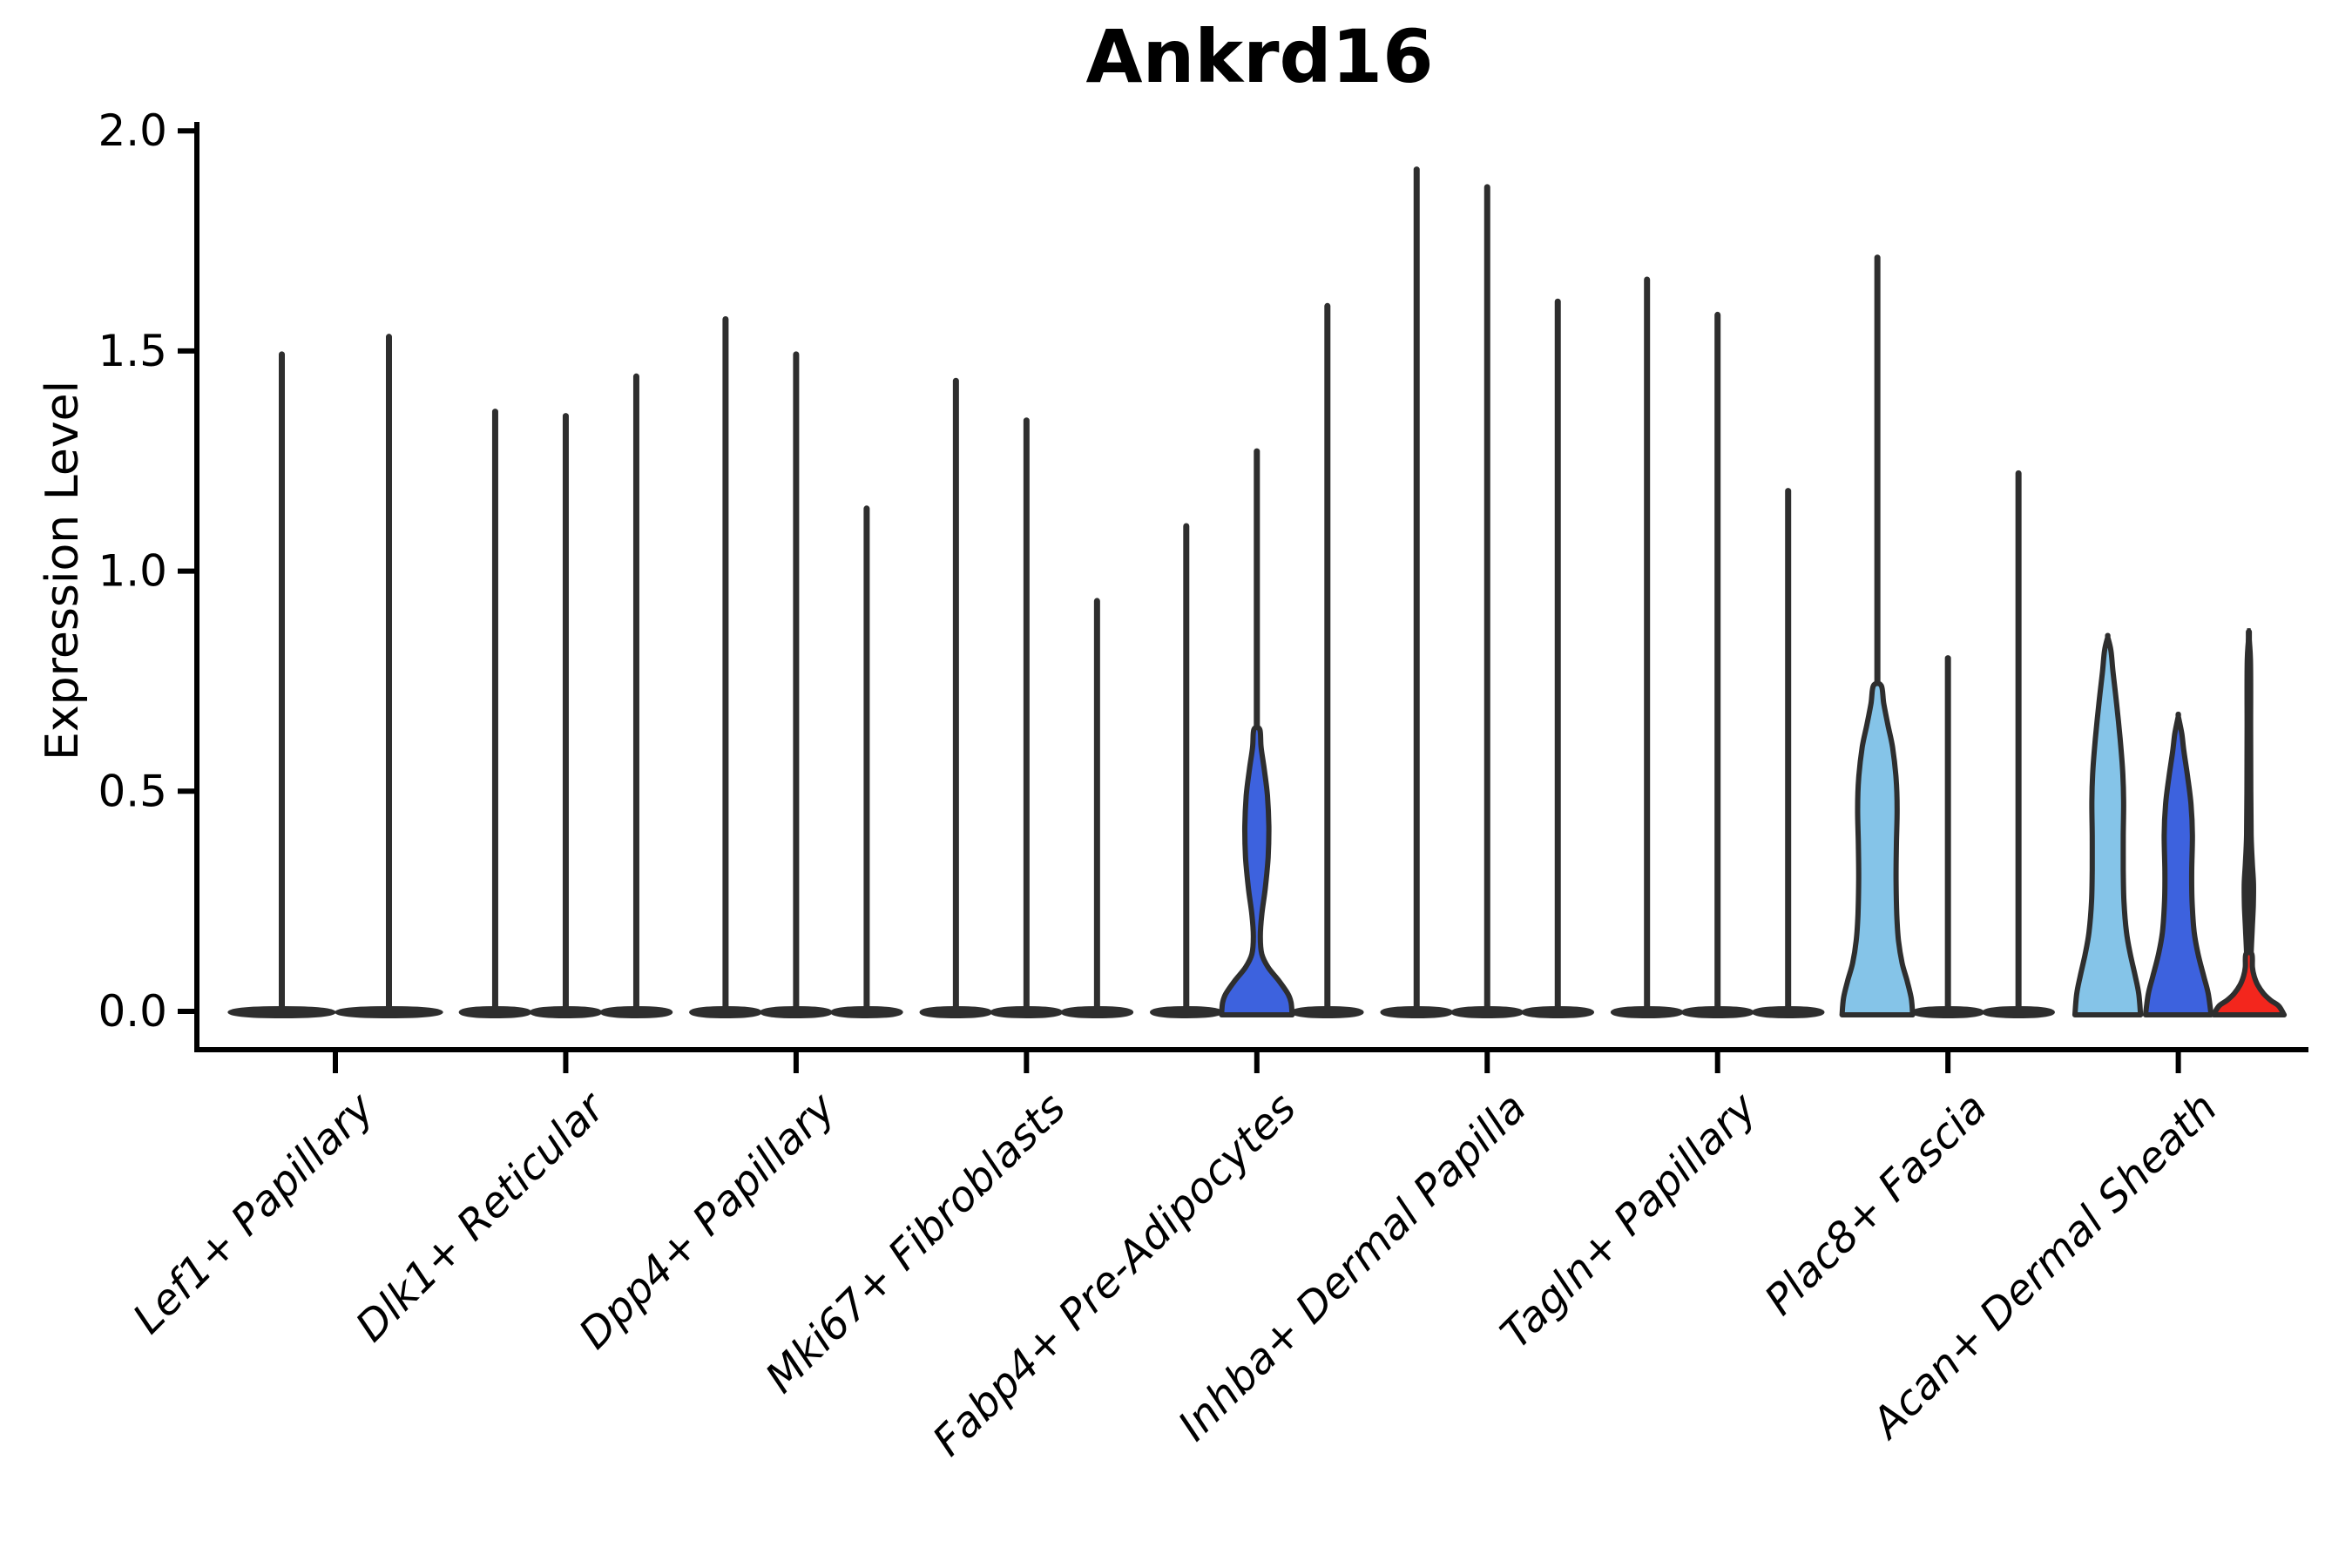 The image size is (2352, 1568). I want to click on violin-body-red, so click(2250, 984).